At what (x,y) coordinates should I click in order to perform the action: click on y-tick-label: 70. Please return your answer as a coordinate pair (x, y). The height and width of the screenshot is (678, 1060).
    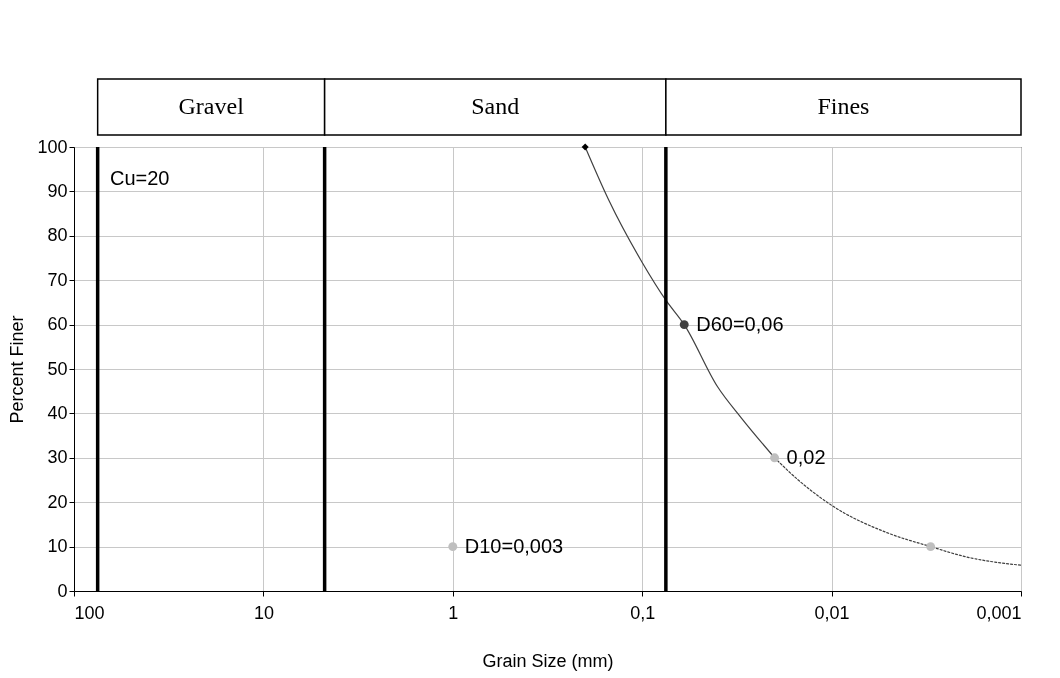
    Looking at the image, I should click on (57, 279).